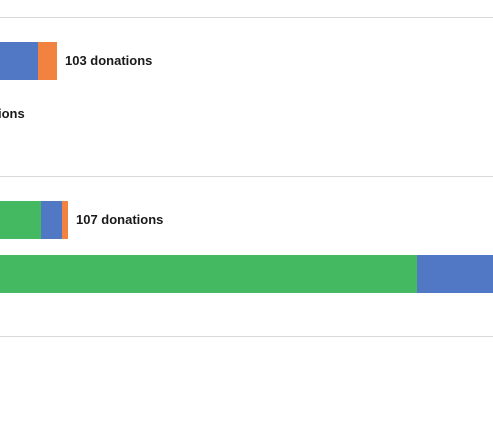 This screenshot has height=423, width=493. Describe the element at coordinates (120, 219) in the screenshot. I see `donation-count-label: 107 donations` at that location.